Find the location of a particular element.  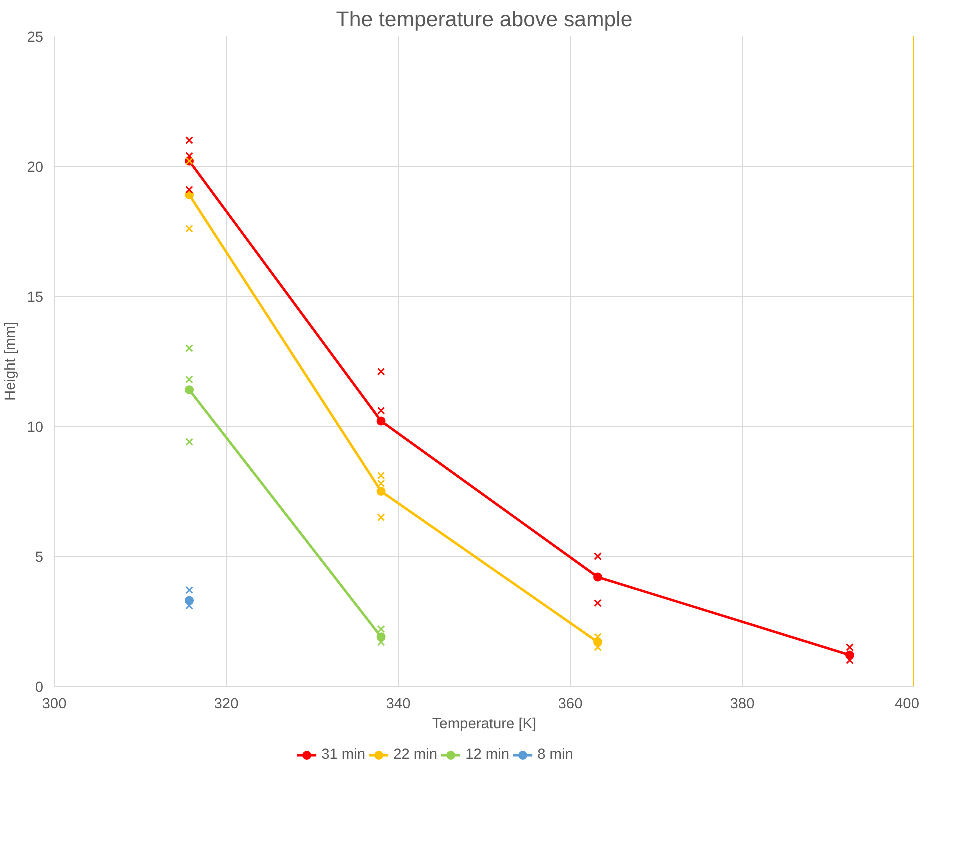

y-tick-label: 20 is located at coordinates (35, 168).